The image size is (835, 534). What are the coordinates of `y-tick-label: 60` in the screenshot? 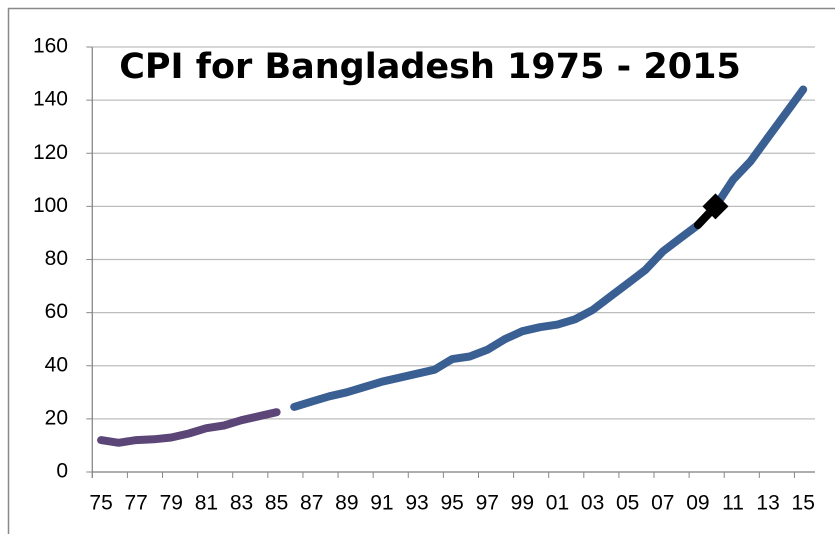 It's located at (56, 311).